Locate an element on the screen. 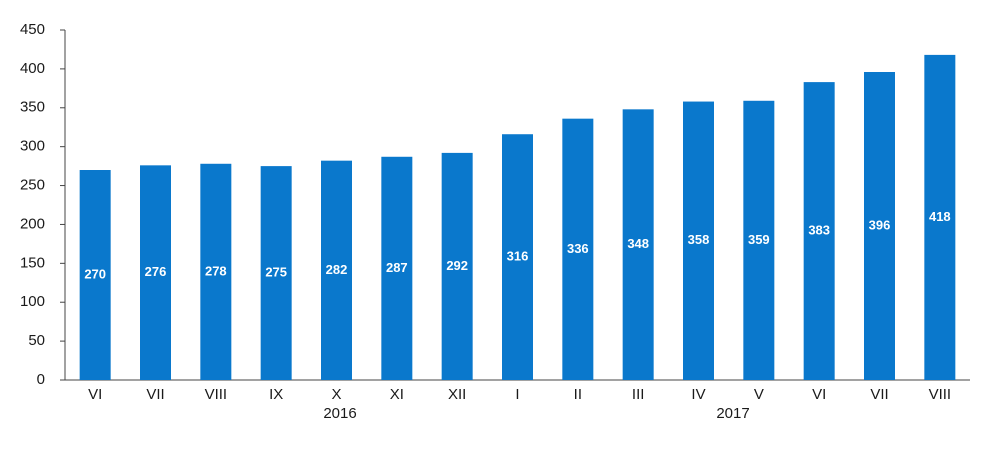  y-tick-label: 300 is located at coordinates (32, 146).